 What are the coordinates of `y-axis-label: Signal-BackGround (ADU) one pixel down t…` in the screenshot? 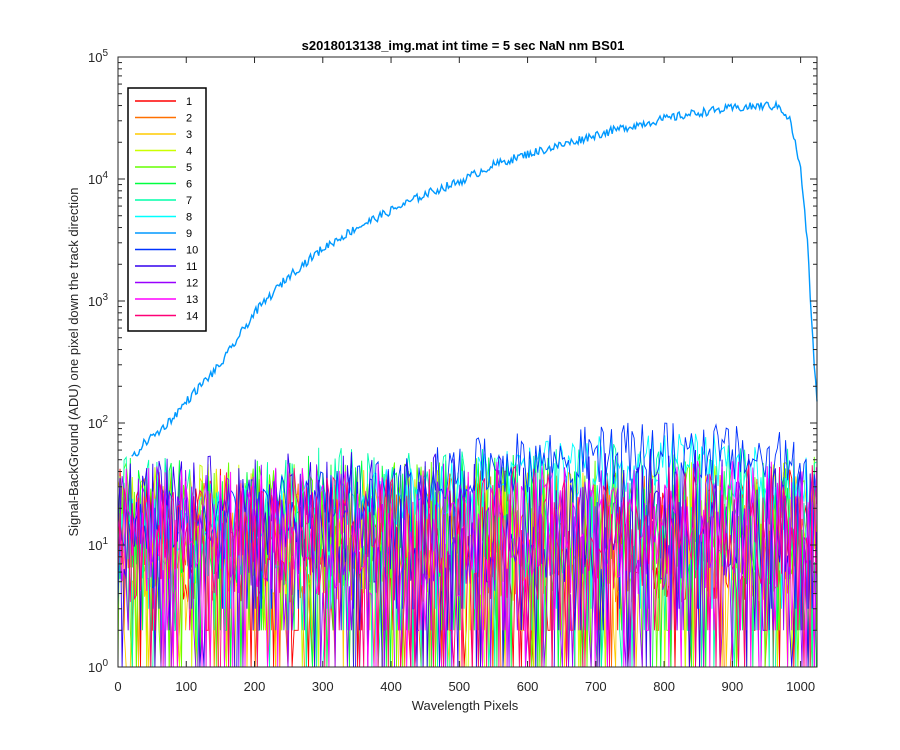 It's located at (73, 361).